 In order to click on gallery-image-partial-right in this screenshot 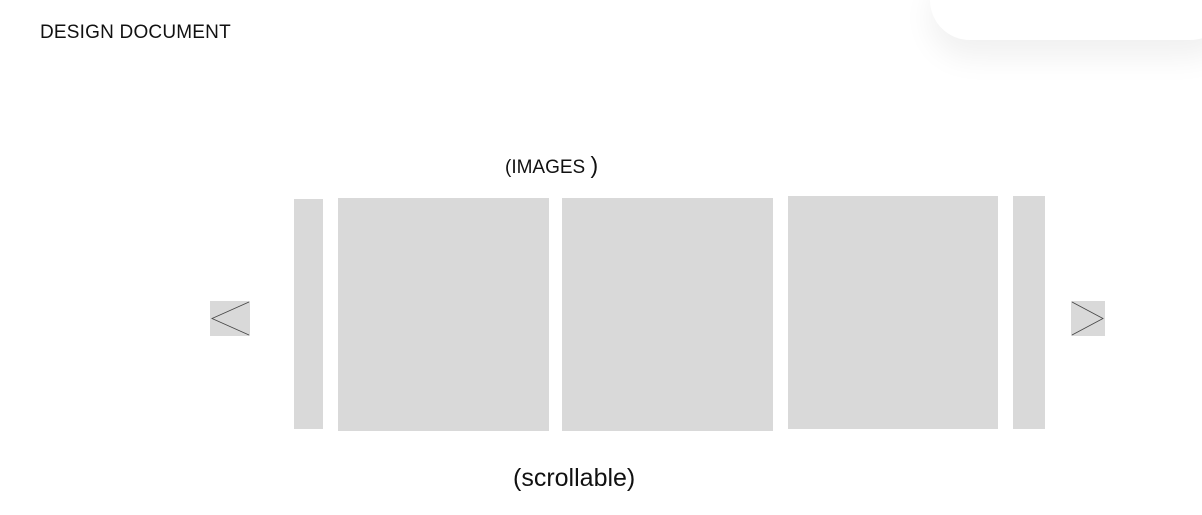, I will do `click(1029, 312)`.